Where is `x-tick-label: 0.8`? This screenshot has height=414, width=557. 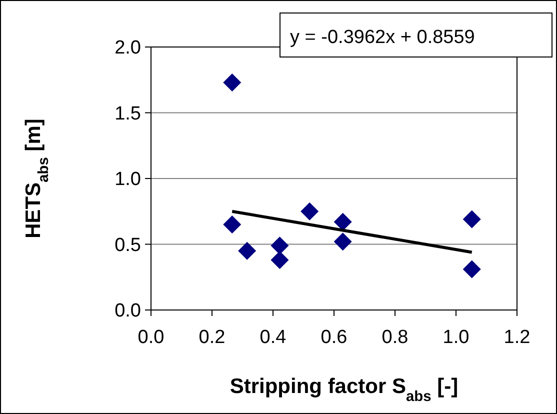
x-tick-label: 0.8 is located at coordinates (395, 337).